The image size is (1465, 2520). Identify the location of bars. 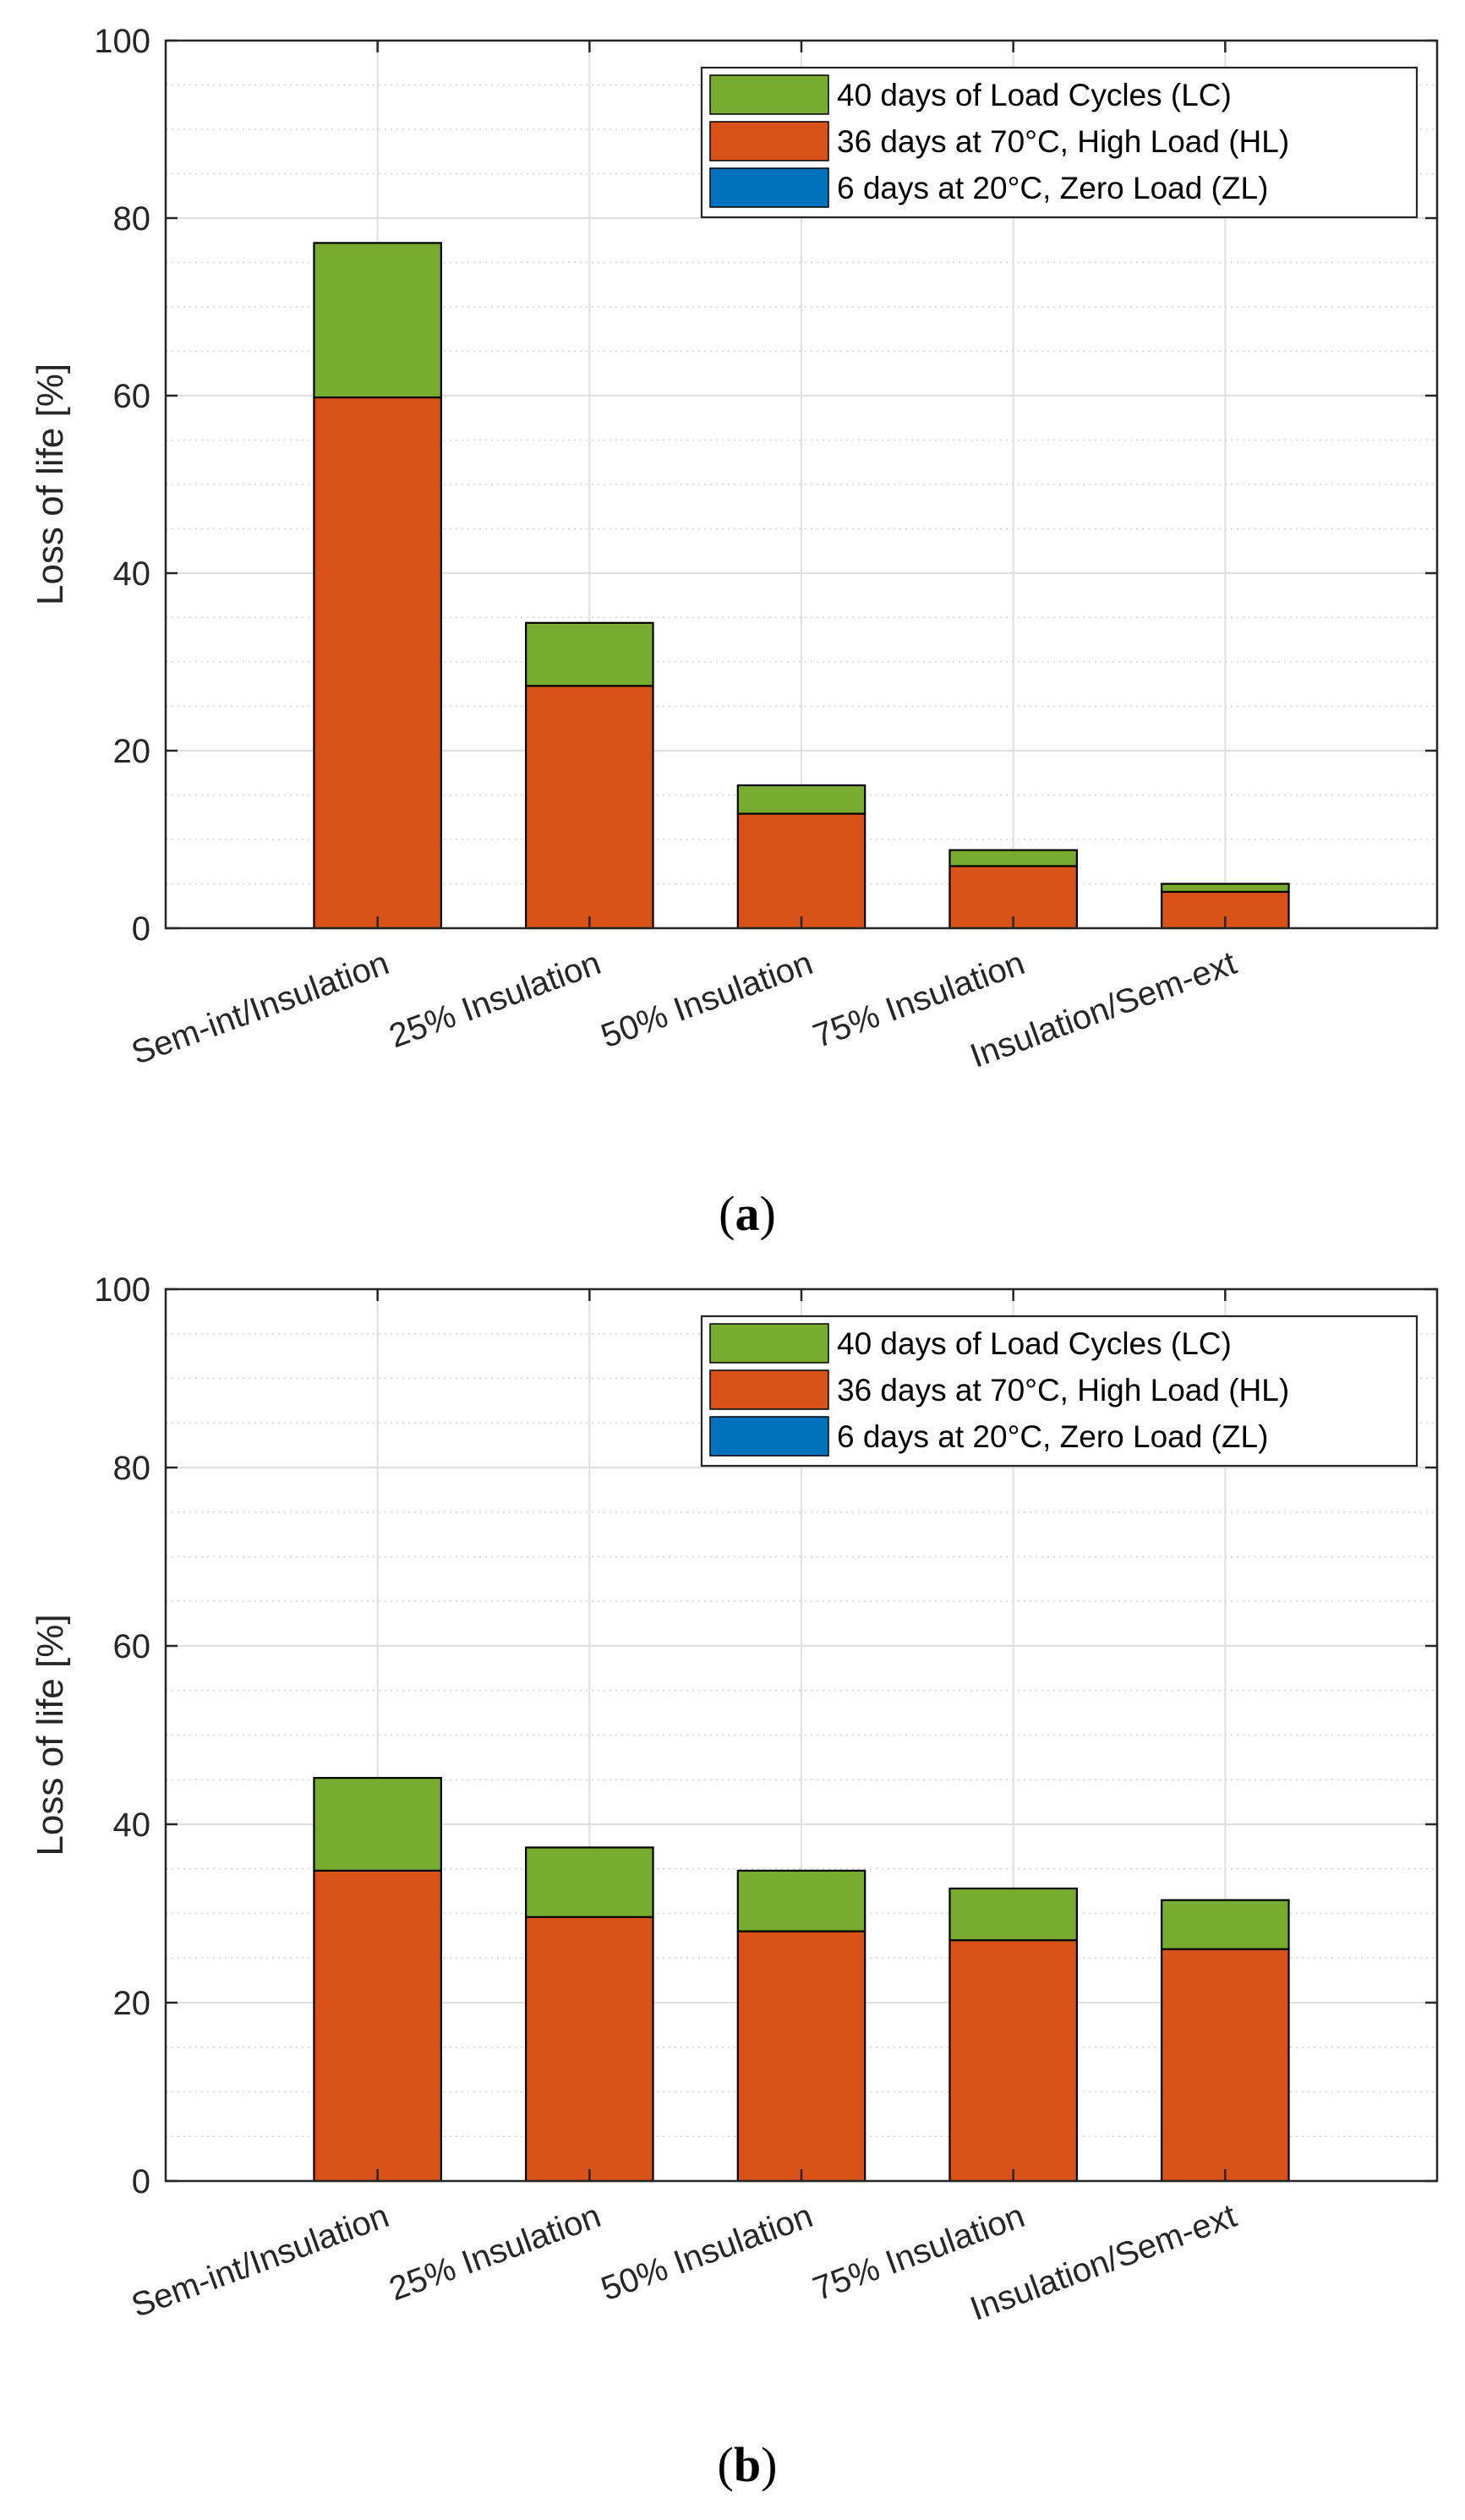
(801, 1980).